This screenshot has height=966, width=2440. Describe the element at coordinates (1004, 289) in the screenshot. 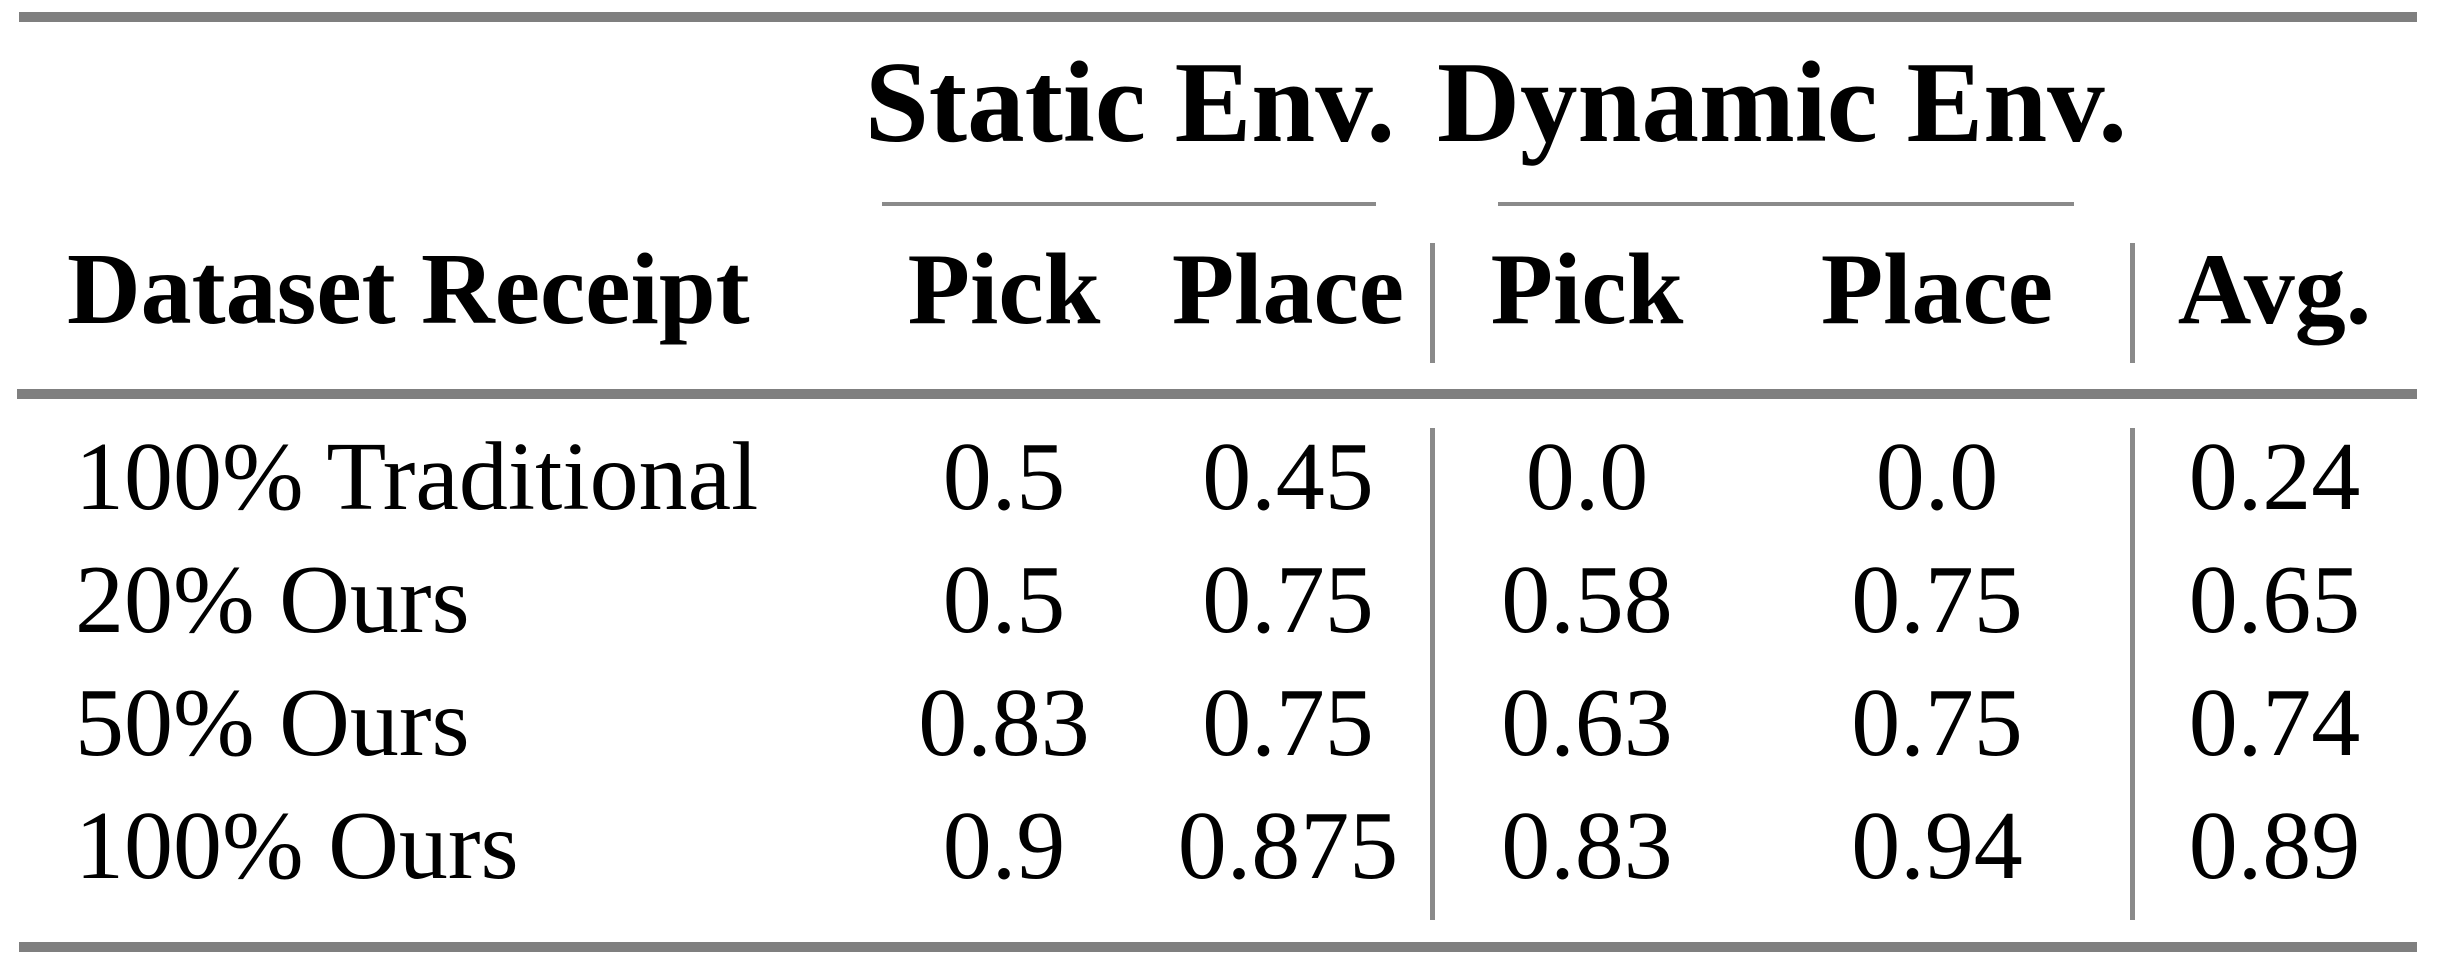

I see `header-static-pick: Pick` at that location.